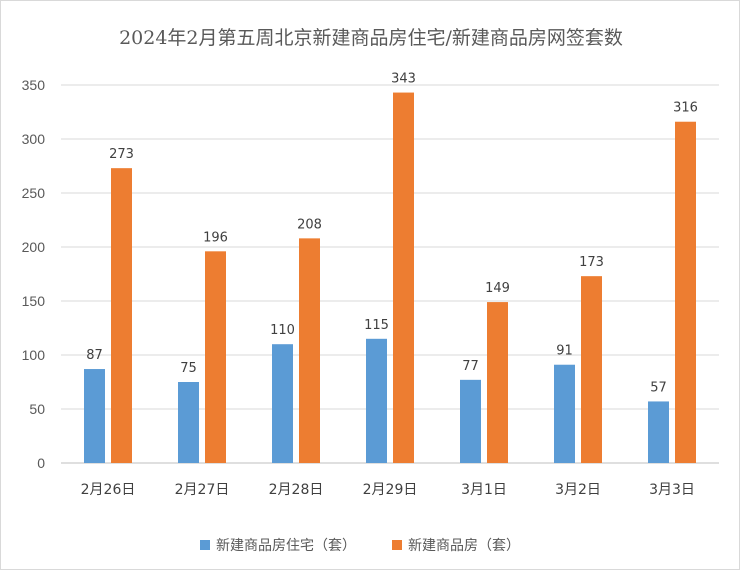  Describe the element at coordinates (672, 490) in the screenshot. I see `x-tick-label: 3月3日` at that location.